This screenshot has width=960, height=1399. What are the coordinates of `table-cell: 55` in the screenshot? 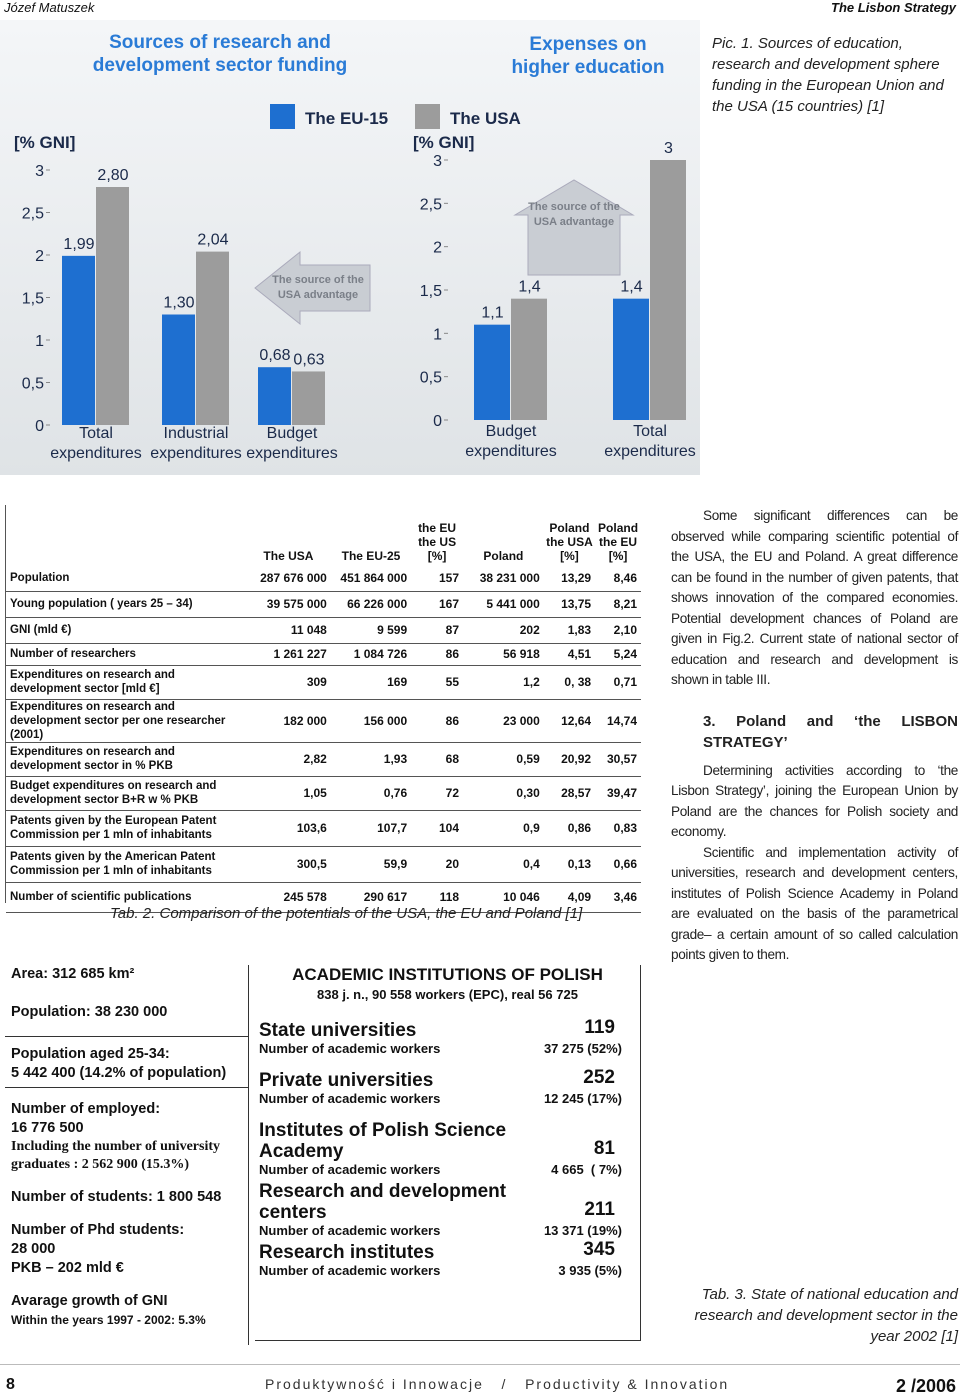 It's located at (437, 682).